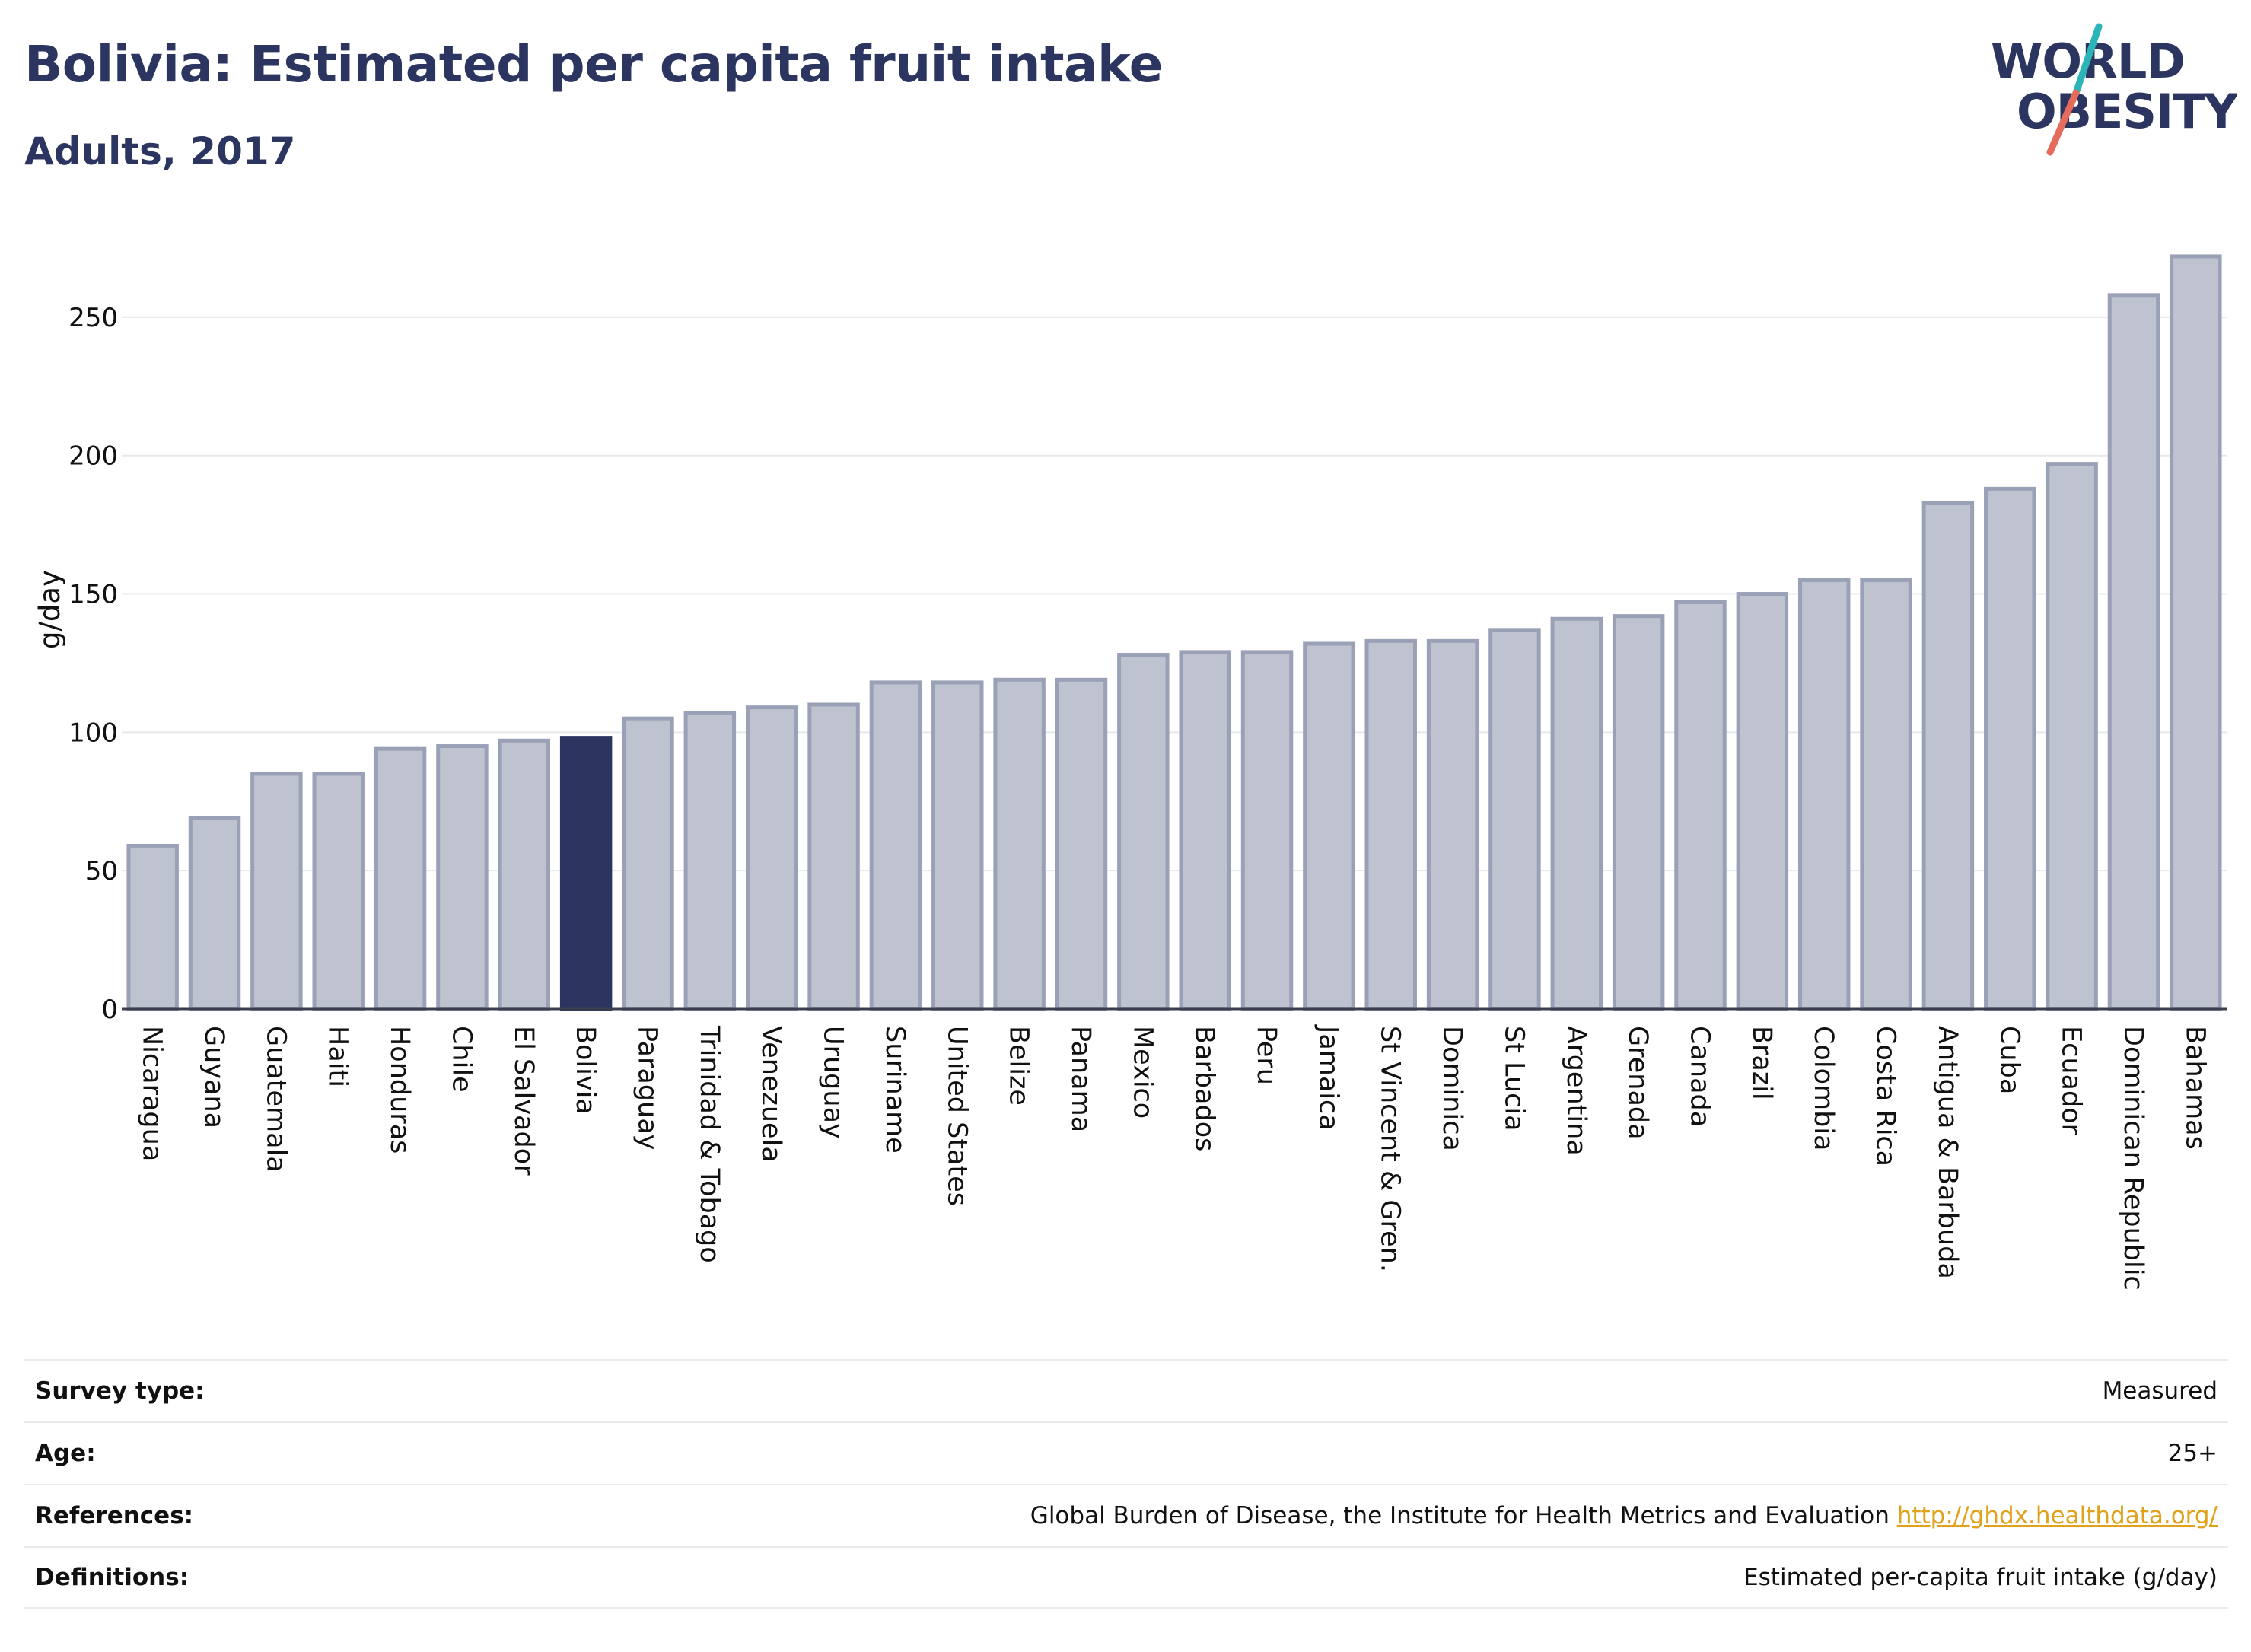  What do you see at coordinates (1948, 756) in the screenshot?
I see `bar-antigua-barbuda` at bounding box center [1948, 756].